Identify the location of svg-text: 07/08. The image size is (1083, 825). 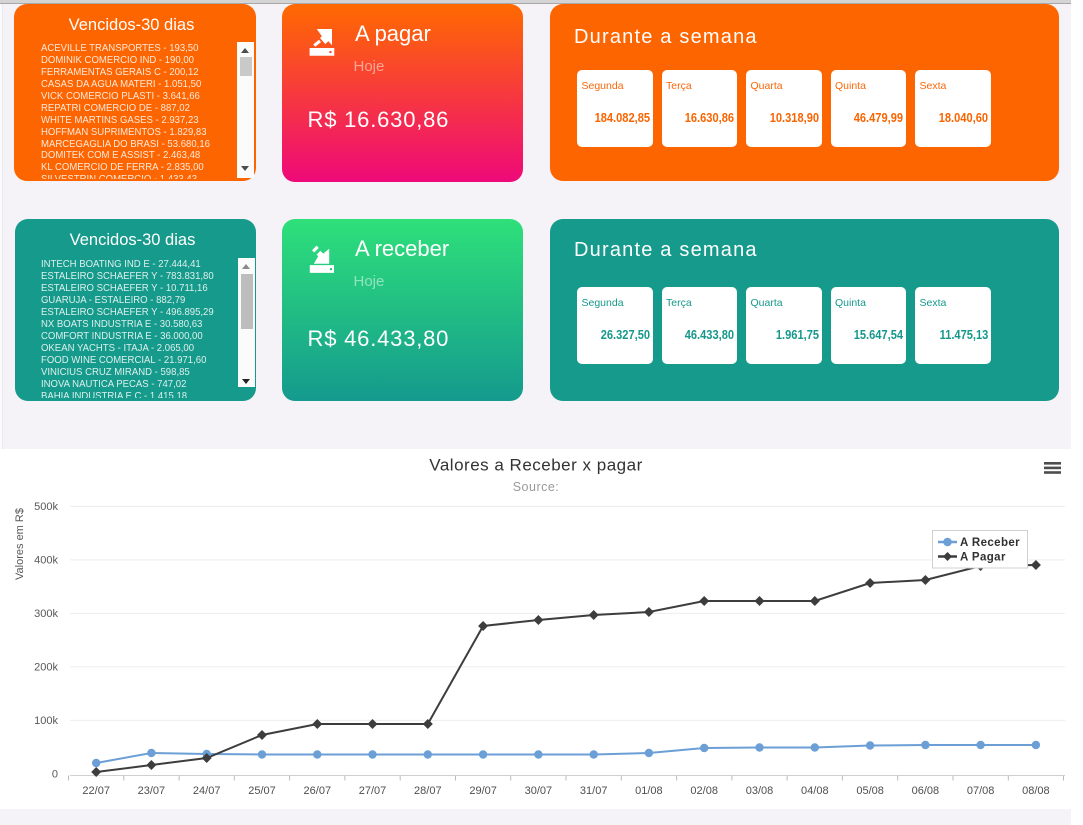
(981, 791).